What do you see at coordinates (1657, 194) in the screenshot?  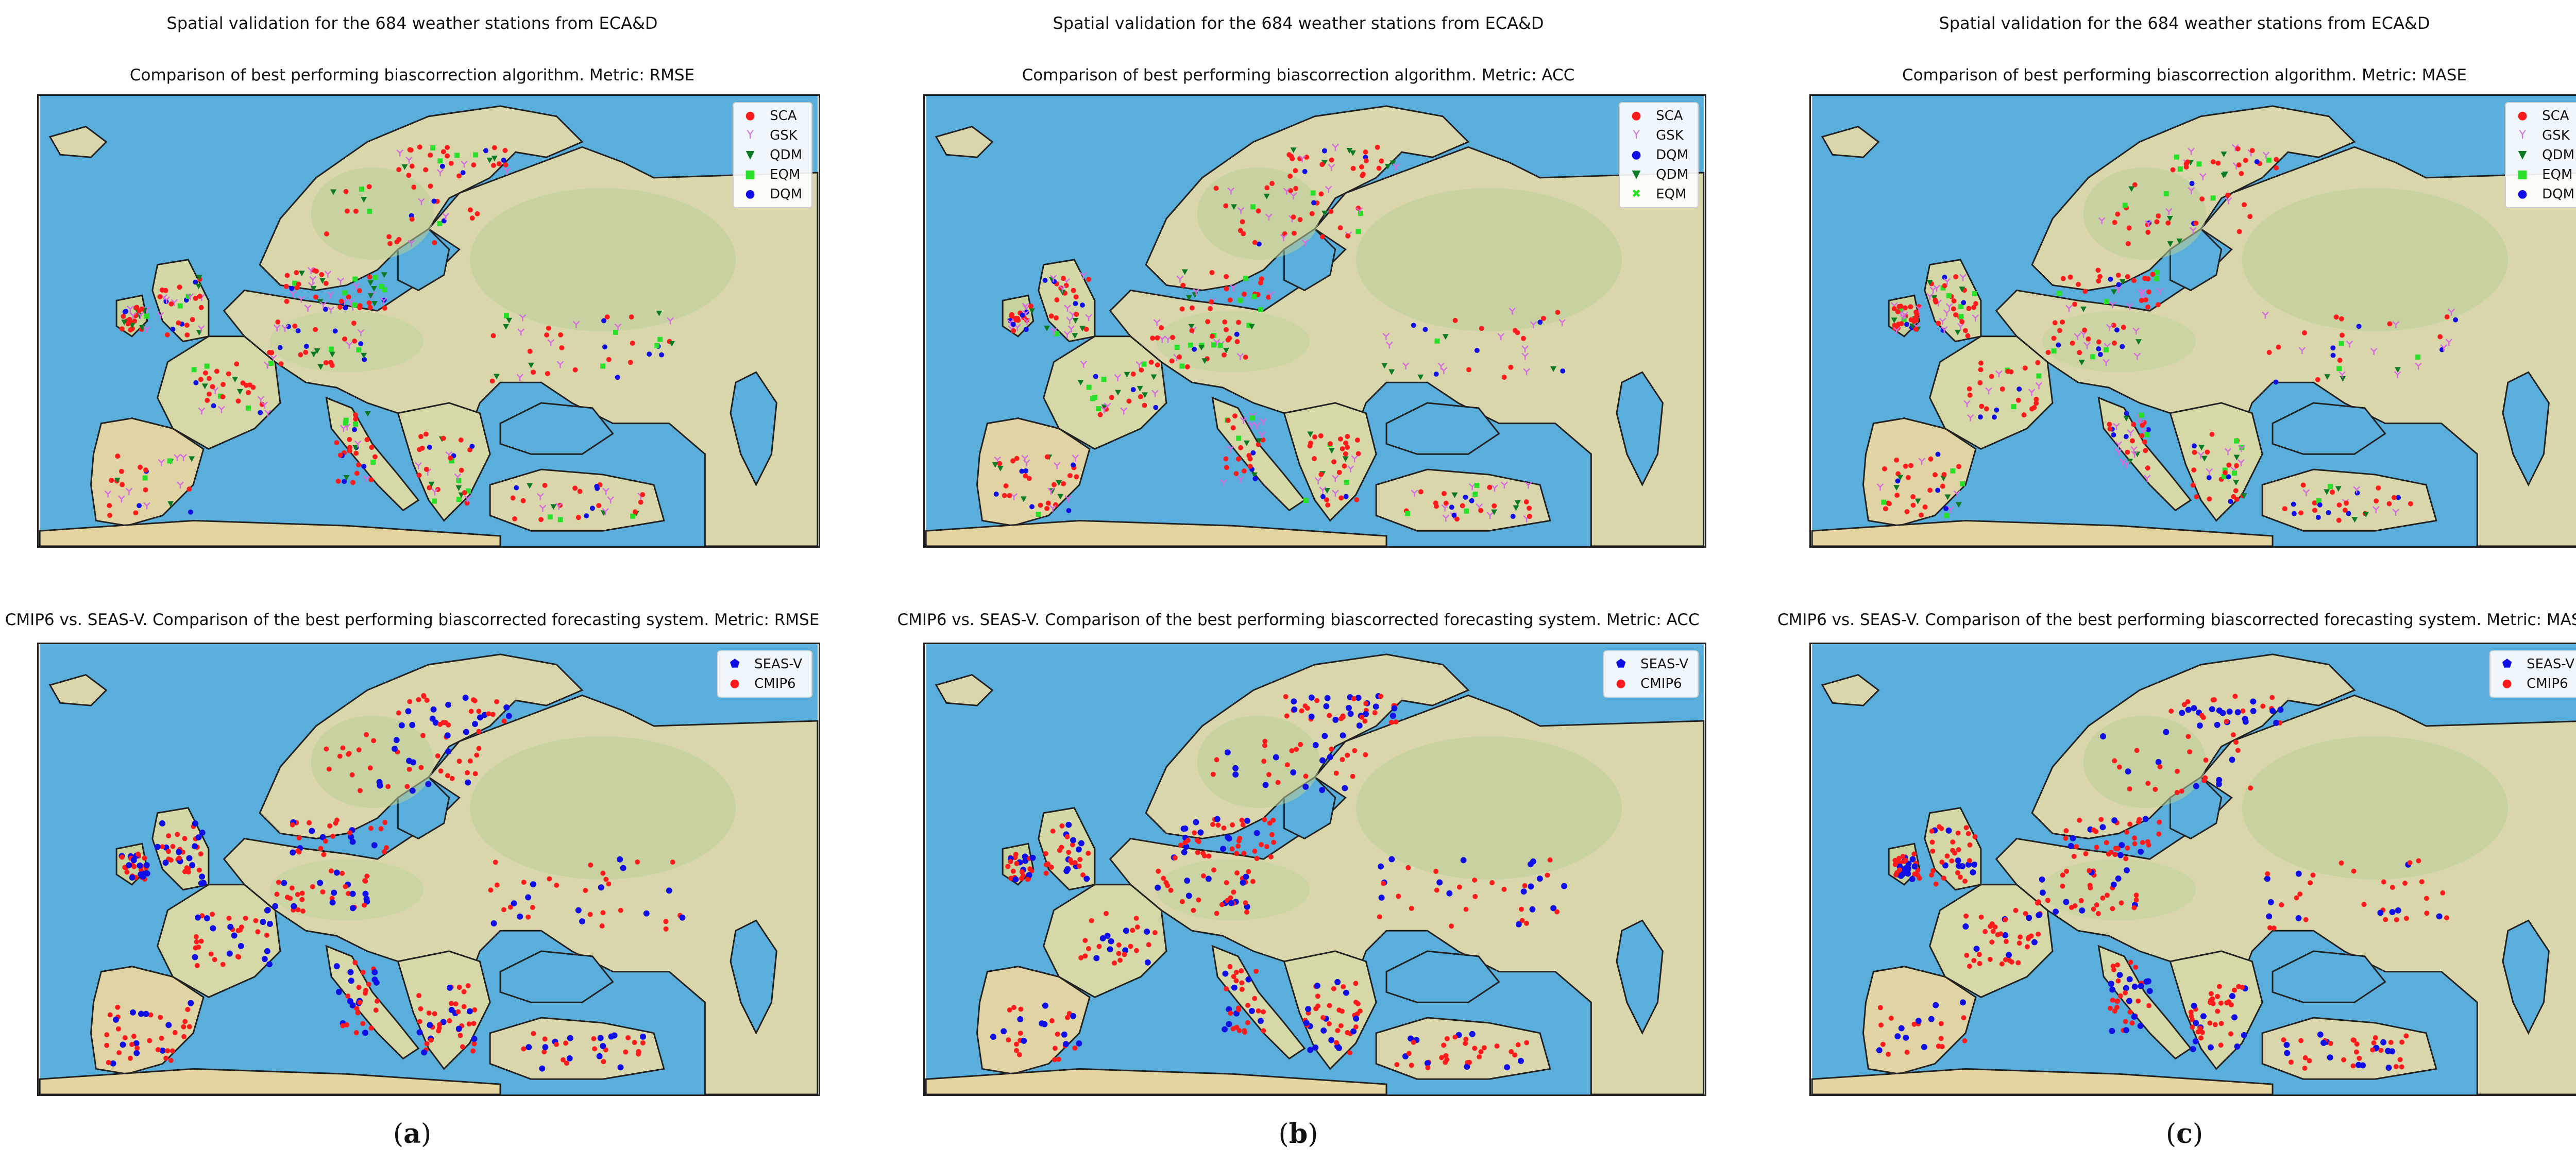 I see `legend-item-eqm: ✖ EQM` at bounding box center [1657, 194].